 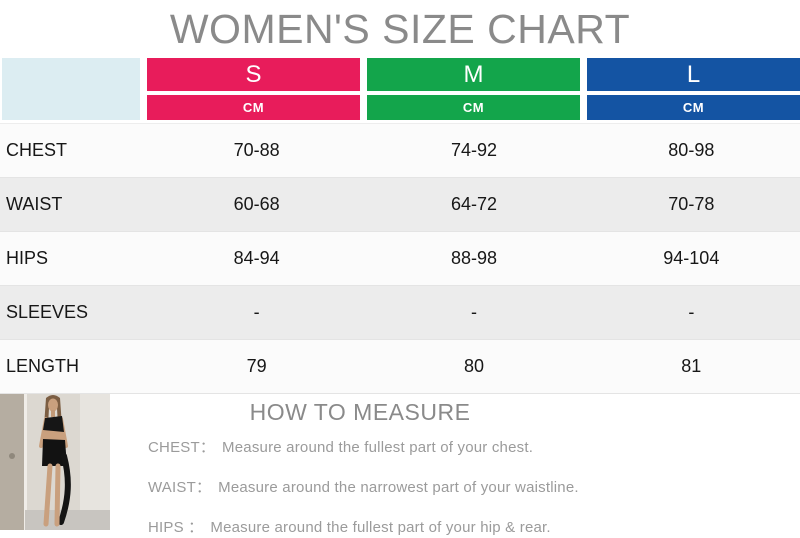 What do you see at coordinates (256, 366) in the screenshot?
I see `cell-length-s: 79` at bounding box center [256, 366].